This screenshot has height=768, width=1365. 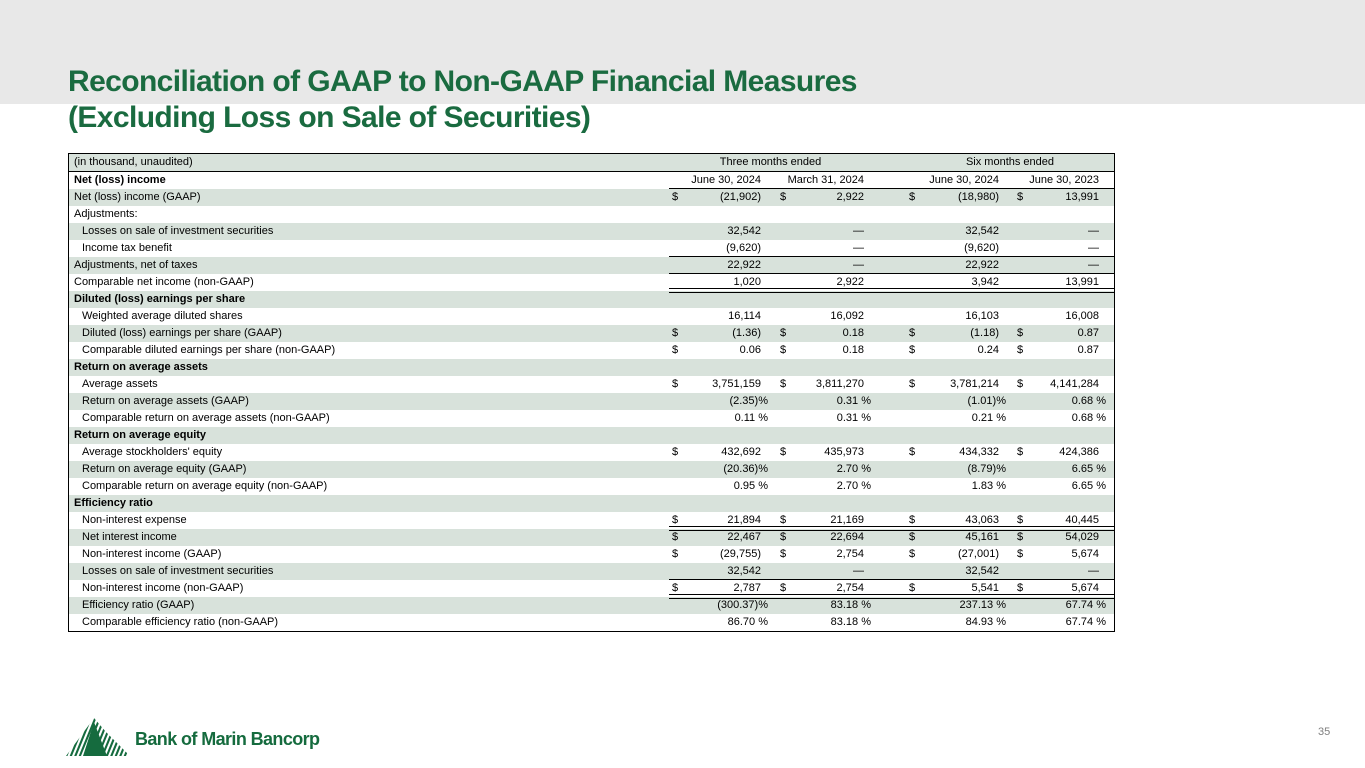 I want to click on table-label-header: Net (loss) income, so click(x=120, y=180).